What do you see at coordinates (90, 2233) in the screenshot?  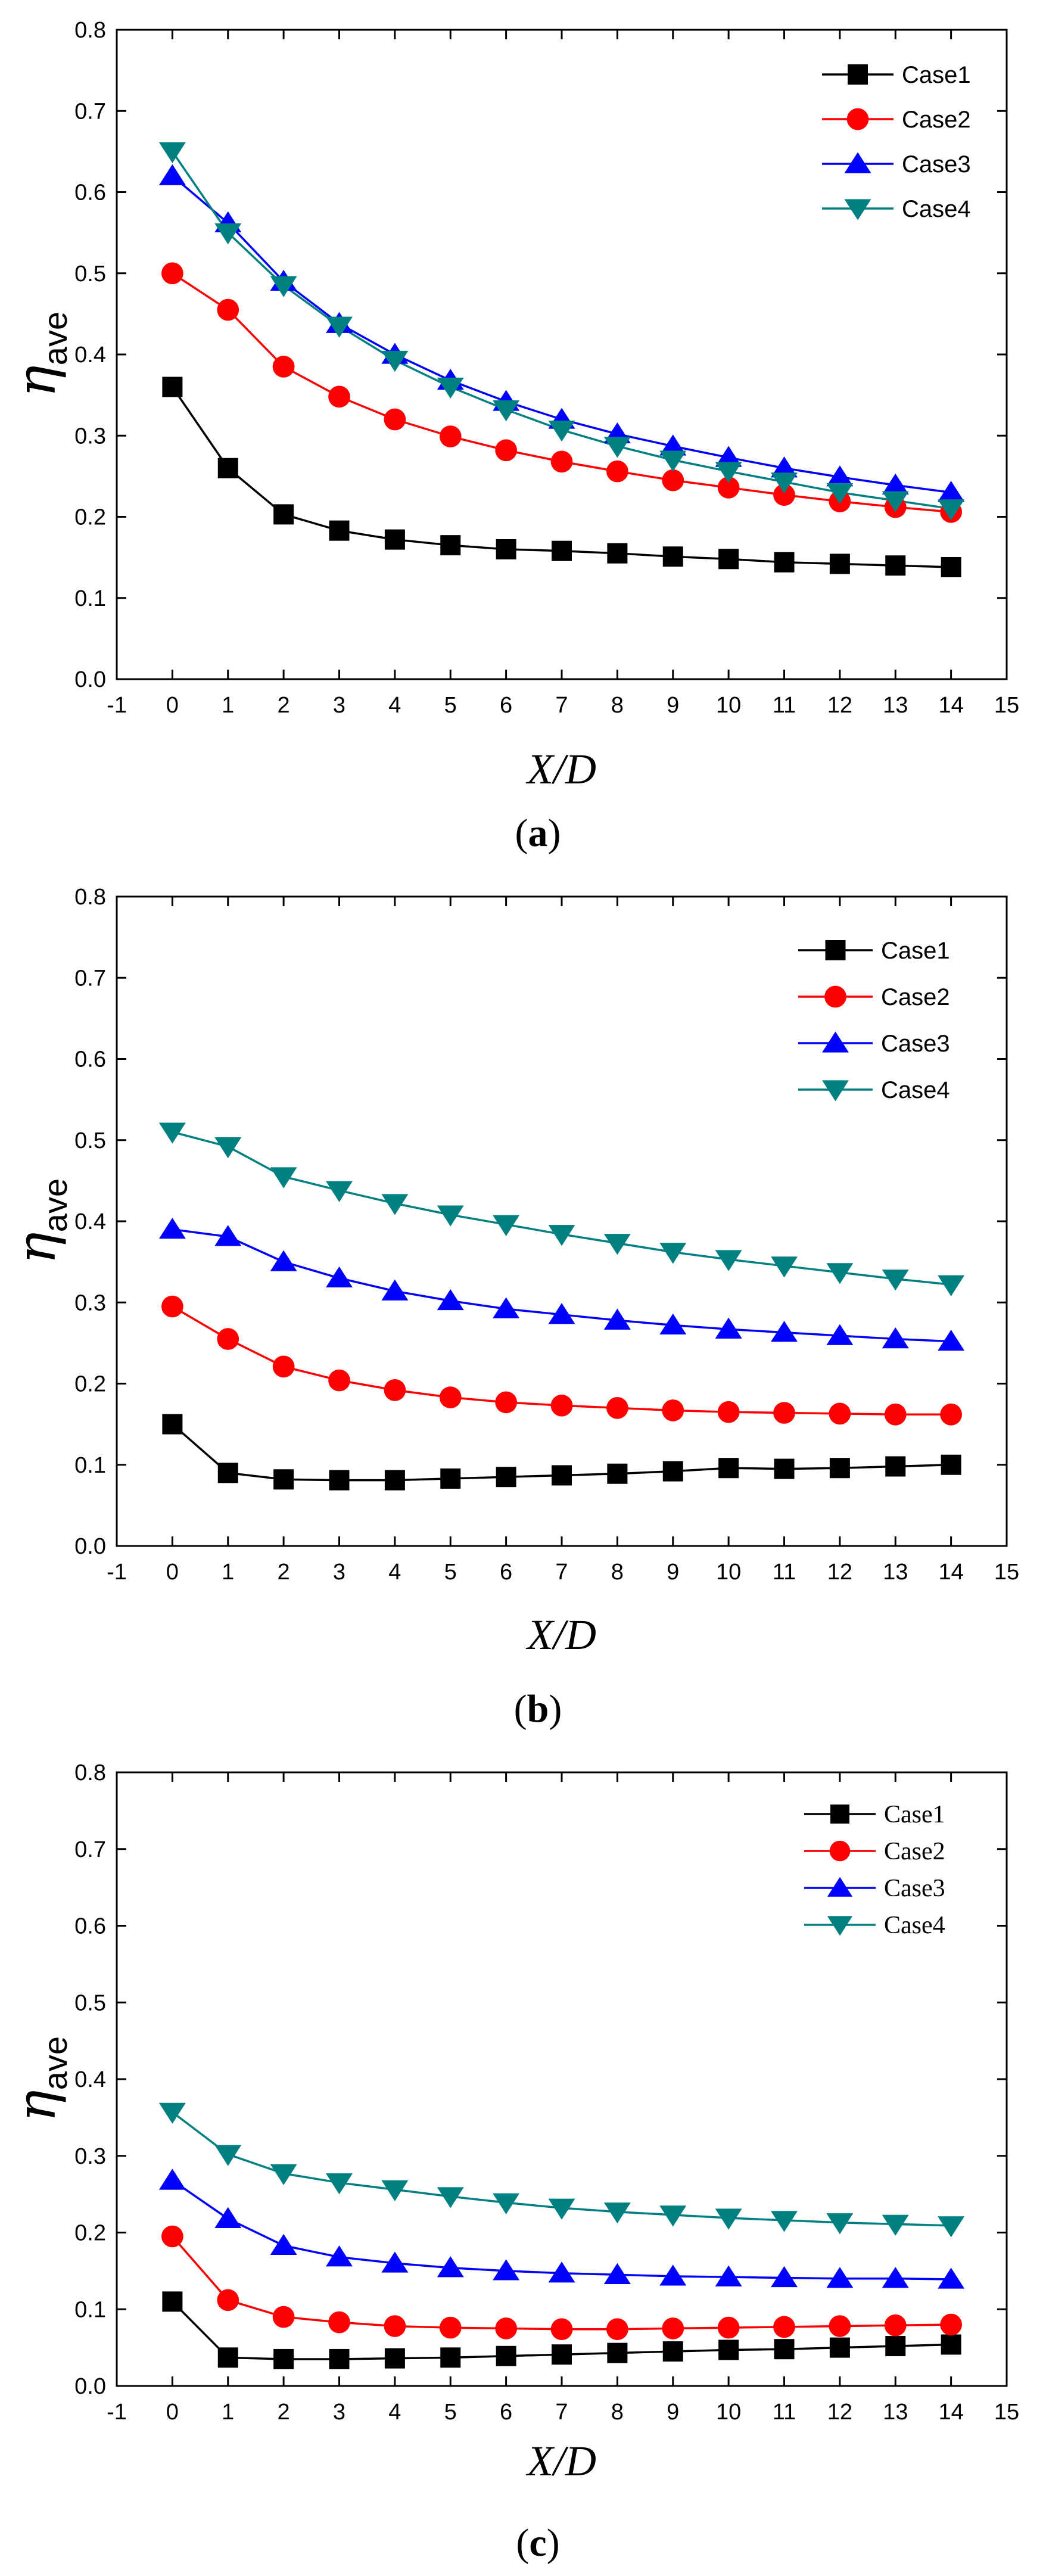 I see `y-tick-label: 0.2` at bounding box center [90, 2233].